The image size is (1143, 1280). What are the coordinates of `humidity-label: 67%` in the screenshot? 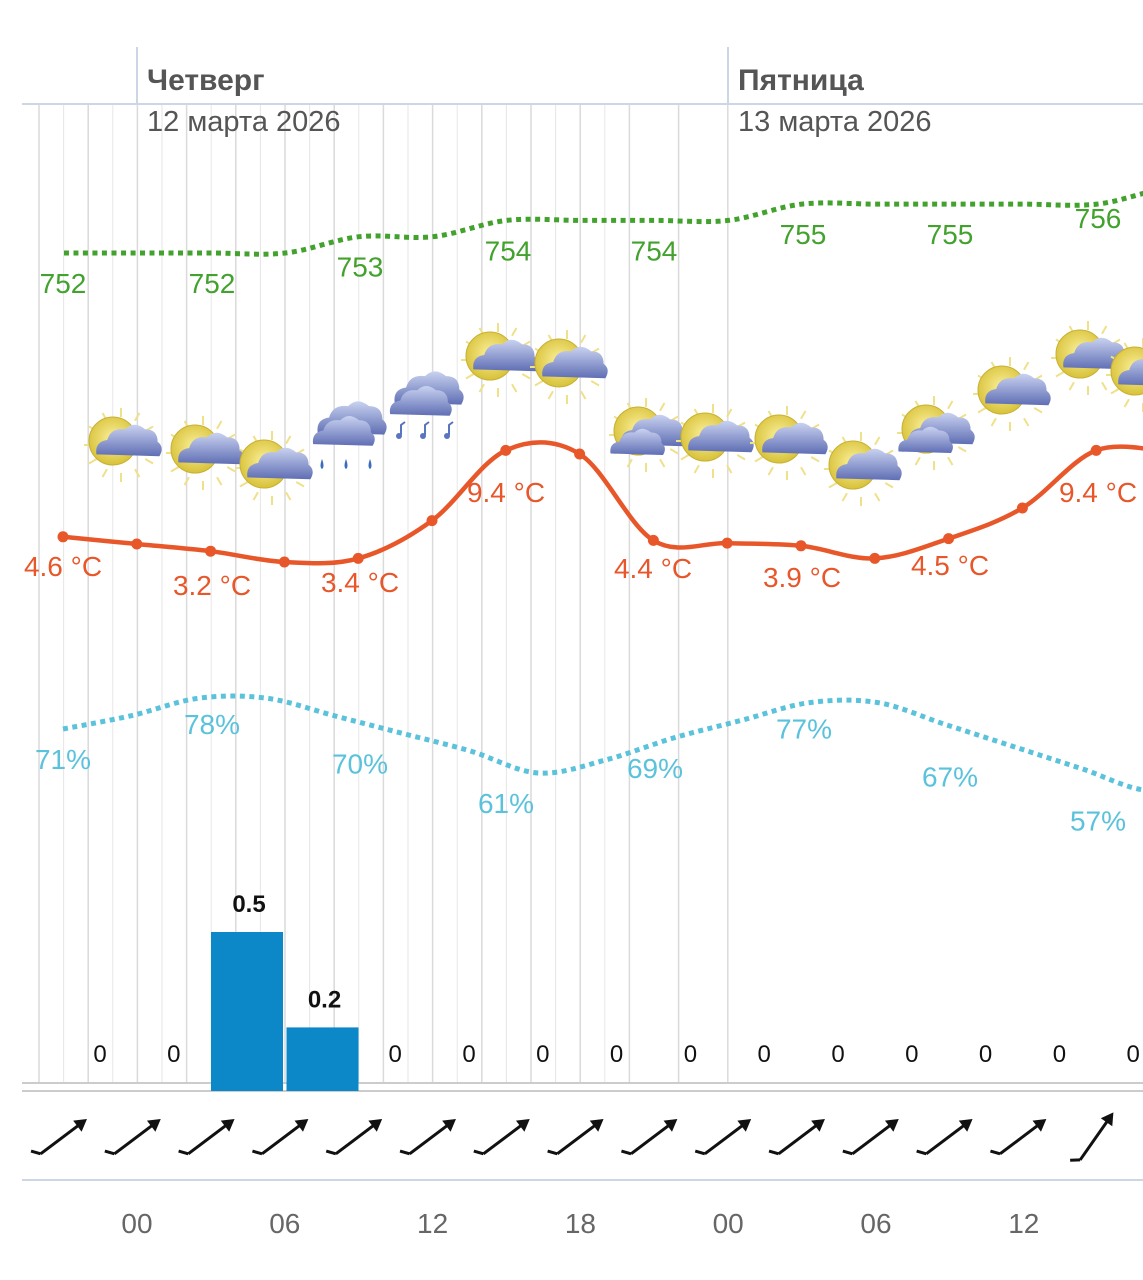 It's located at (950, 777).